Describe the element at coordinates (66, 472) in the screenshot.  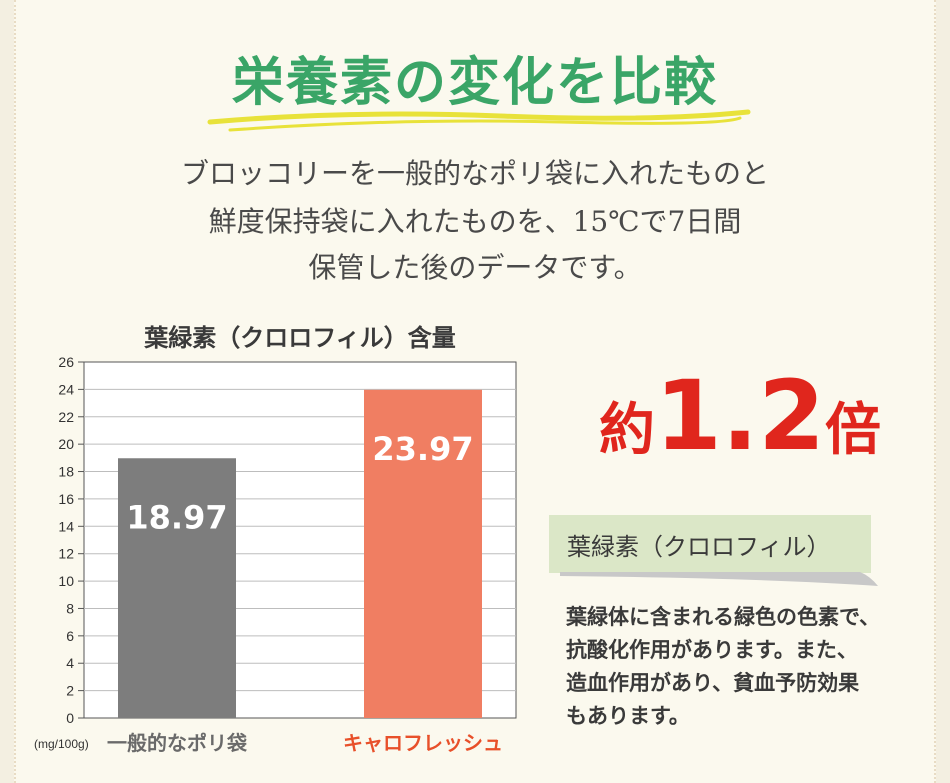
I see `y-tick-label: 18` at that location.